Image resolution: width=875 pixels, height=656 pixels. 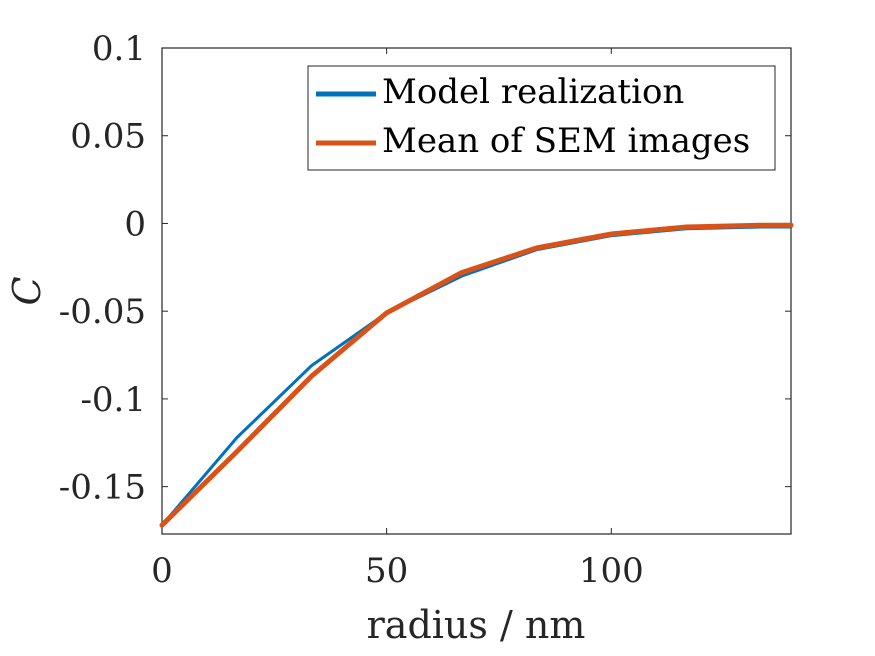 What do you see at coordinates (476, 625) in the screenshot?
I see `x-axis-label: radius / nm` at bounding box center [476, 625].